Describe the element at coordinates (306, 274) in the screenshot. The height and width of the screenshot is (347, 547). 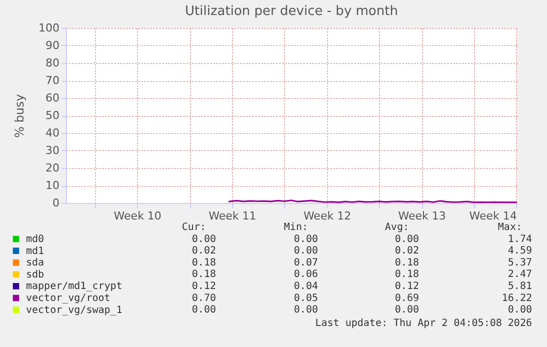
I see `text: 0.06` at that location.